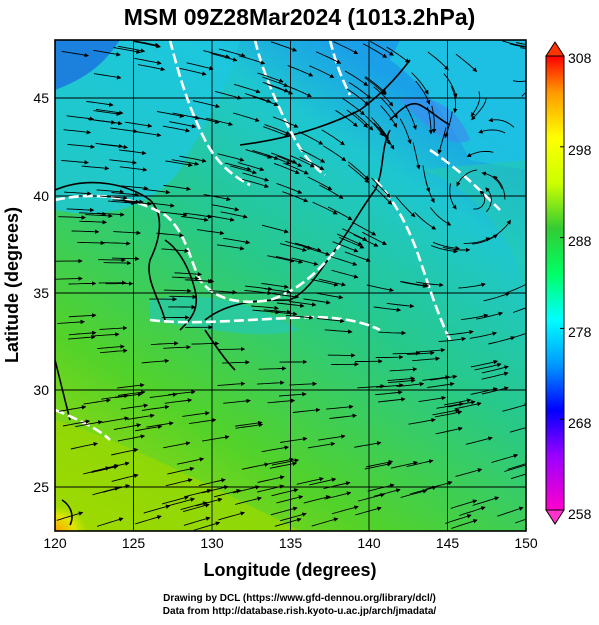 This screenshot has height=625, width=599. I want to click on y-tick-label: 35, so click(41, 293).